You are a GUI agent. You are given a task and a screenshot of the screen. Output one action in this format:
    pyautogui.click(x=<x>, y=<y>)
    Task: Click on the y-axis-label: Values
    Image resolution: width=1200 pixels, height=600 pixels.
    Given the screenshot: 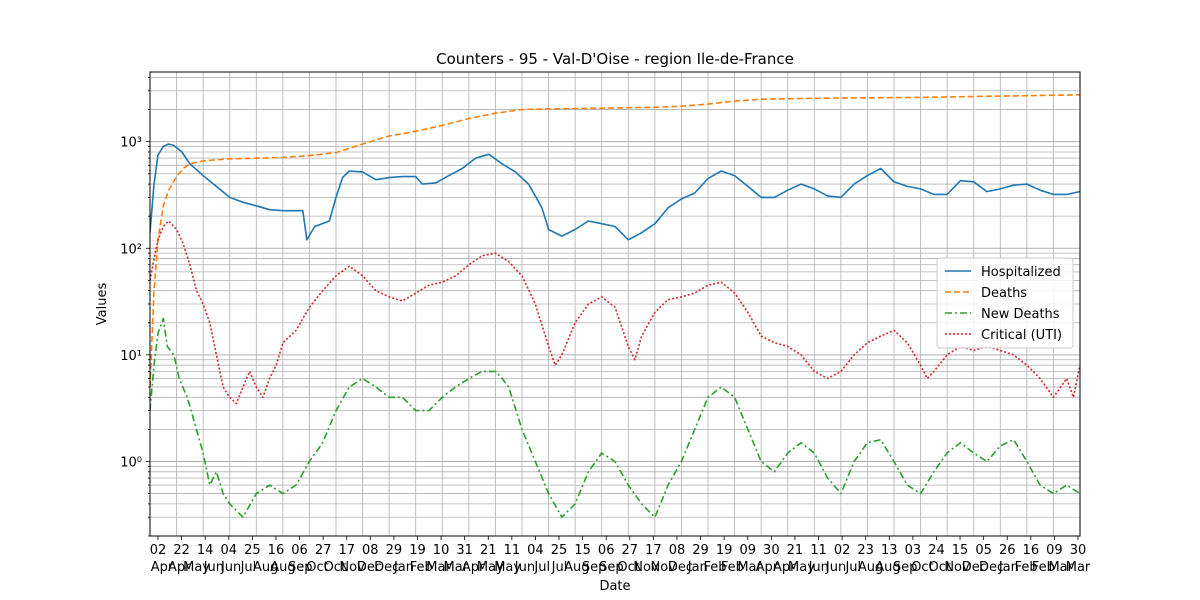 What is the action you would take?
    pyautogui.click(x=102, y=304)
    